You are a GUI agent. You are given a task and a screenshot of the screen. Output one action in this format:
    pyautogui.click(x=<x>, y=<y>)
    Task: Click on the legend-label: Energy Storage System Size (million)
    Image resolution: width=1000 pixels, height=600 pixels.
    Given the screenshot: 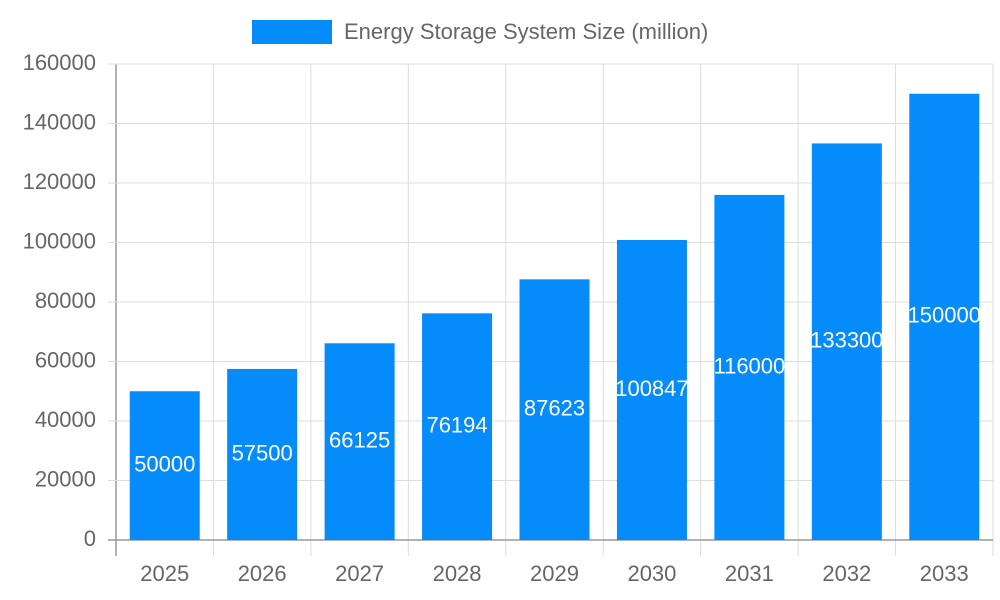 What is the action you would take?
    pyautogui.click(x=526, y=31)
    